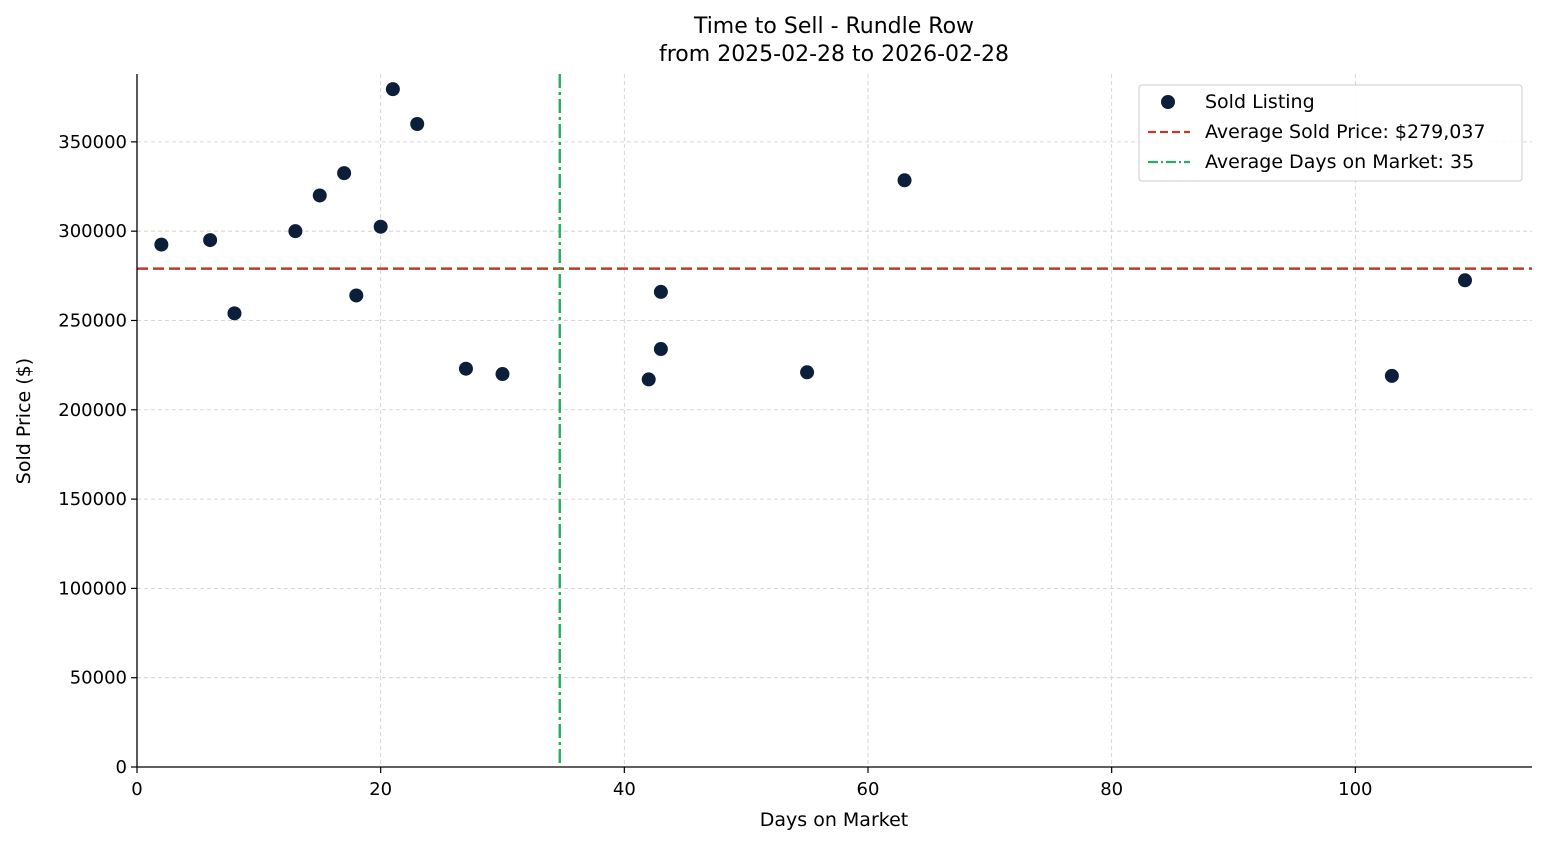  What do you see at coordinates (92, 142) in the screenshot?
I see `y-tick-label: 350000` at bounding box center [92, 142].